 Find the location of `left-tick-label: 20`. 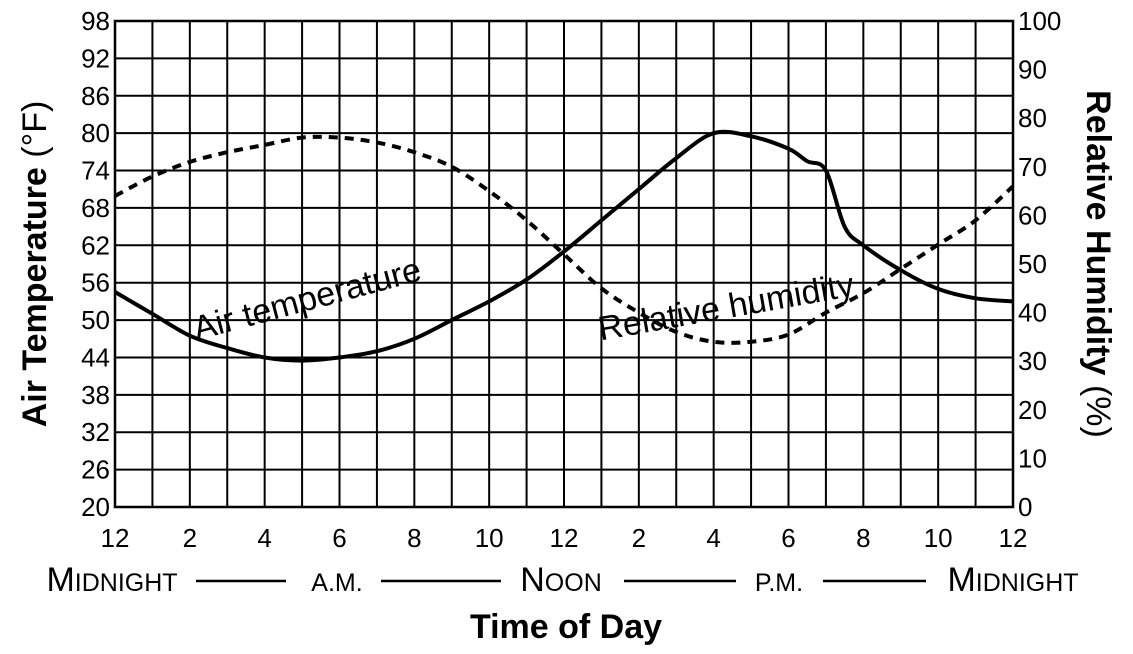

left-tick-label: 20 is located at coordinates (95, 507).